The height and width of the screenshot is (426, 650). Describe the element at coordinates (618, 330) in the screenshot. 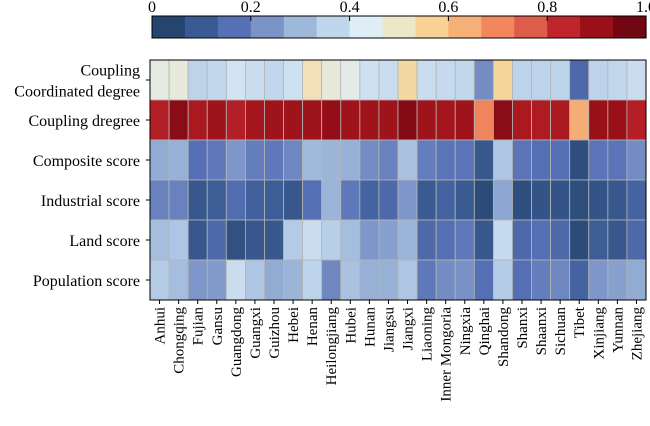

I see `column-label: Yunnan` at that location.